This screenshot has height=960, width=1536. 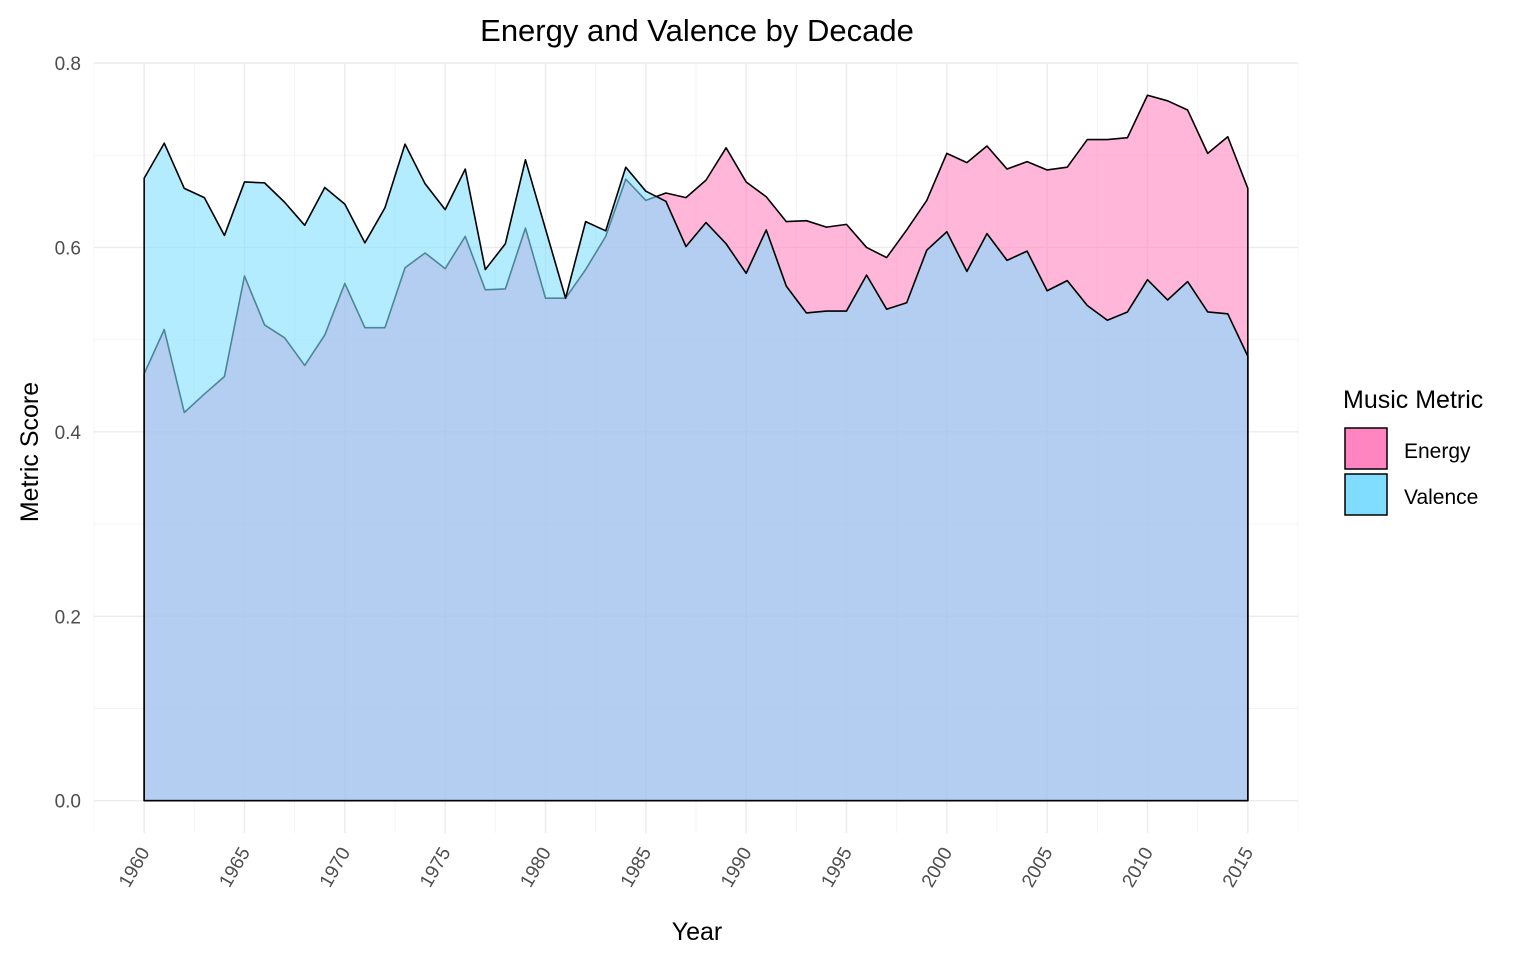 What do you see at coordinates (335, 867) in the screenshot?
I see `x-tick-label: 1970` at bounding box center [335, 867].